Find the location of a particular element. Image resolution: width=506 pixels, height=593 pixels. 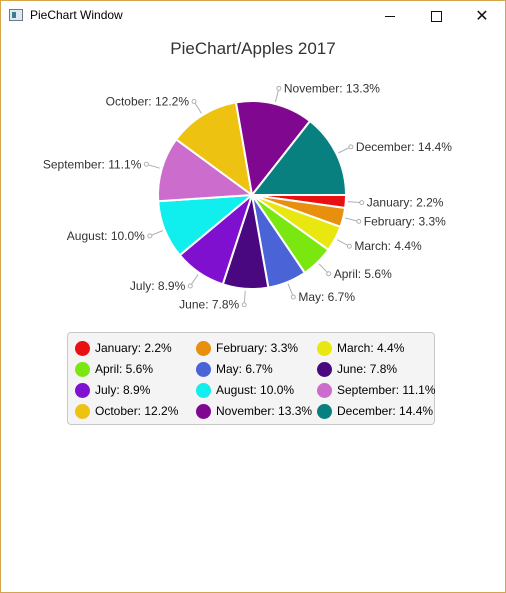

slice-label-august: August: 10.0% is located at coordinates (106, 236).